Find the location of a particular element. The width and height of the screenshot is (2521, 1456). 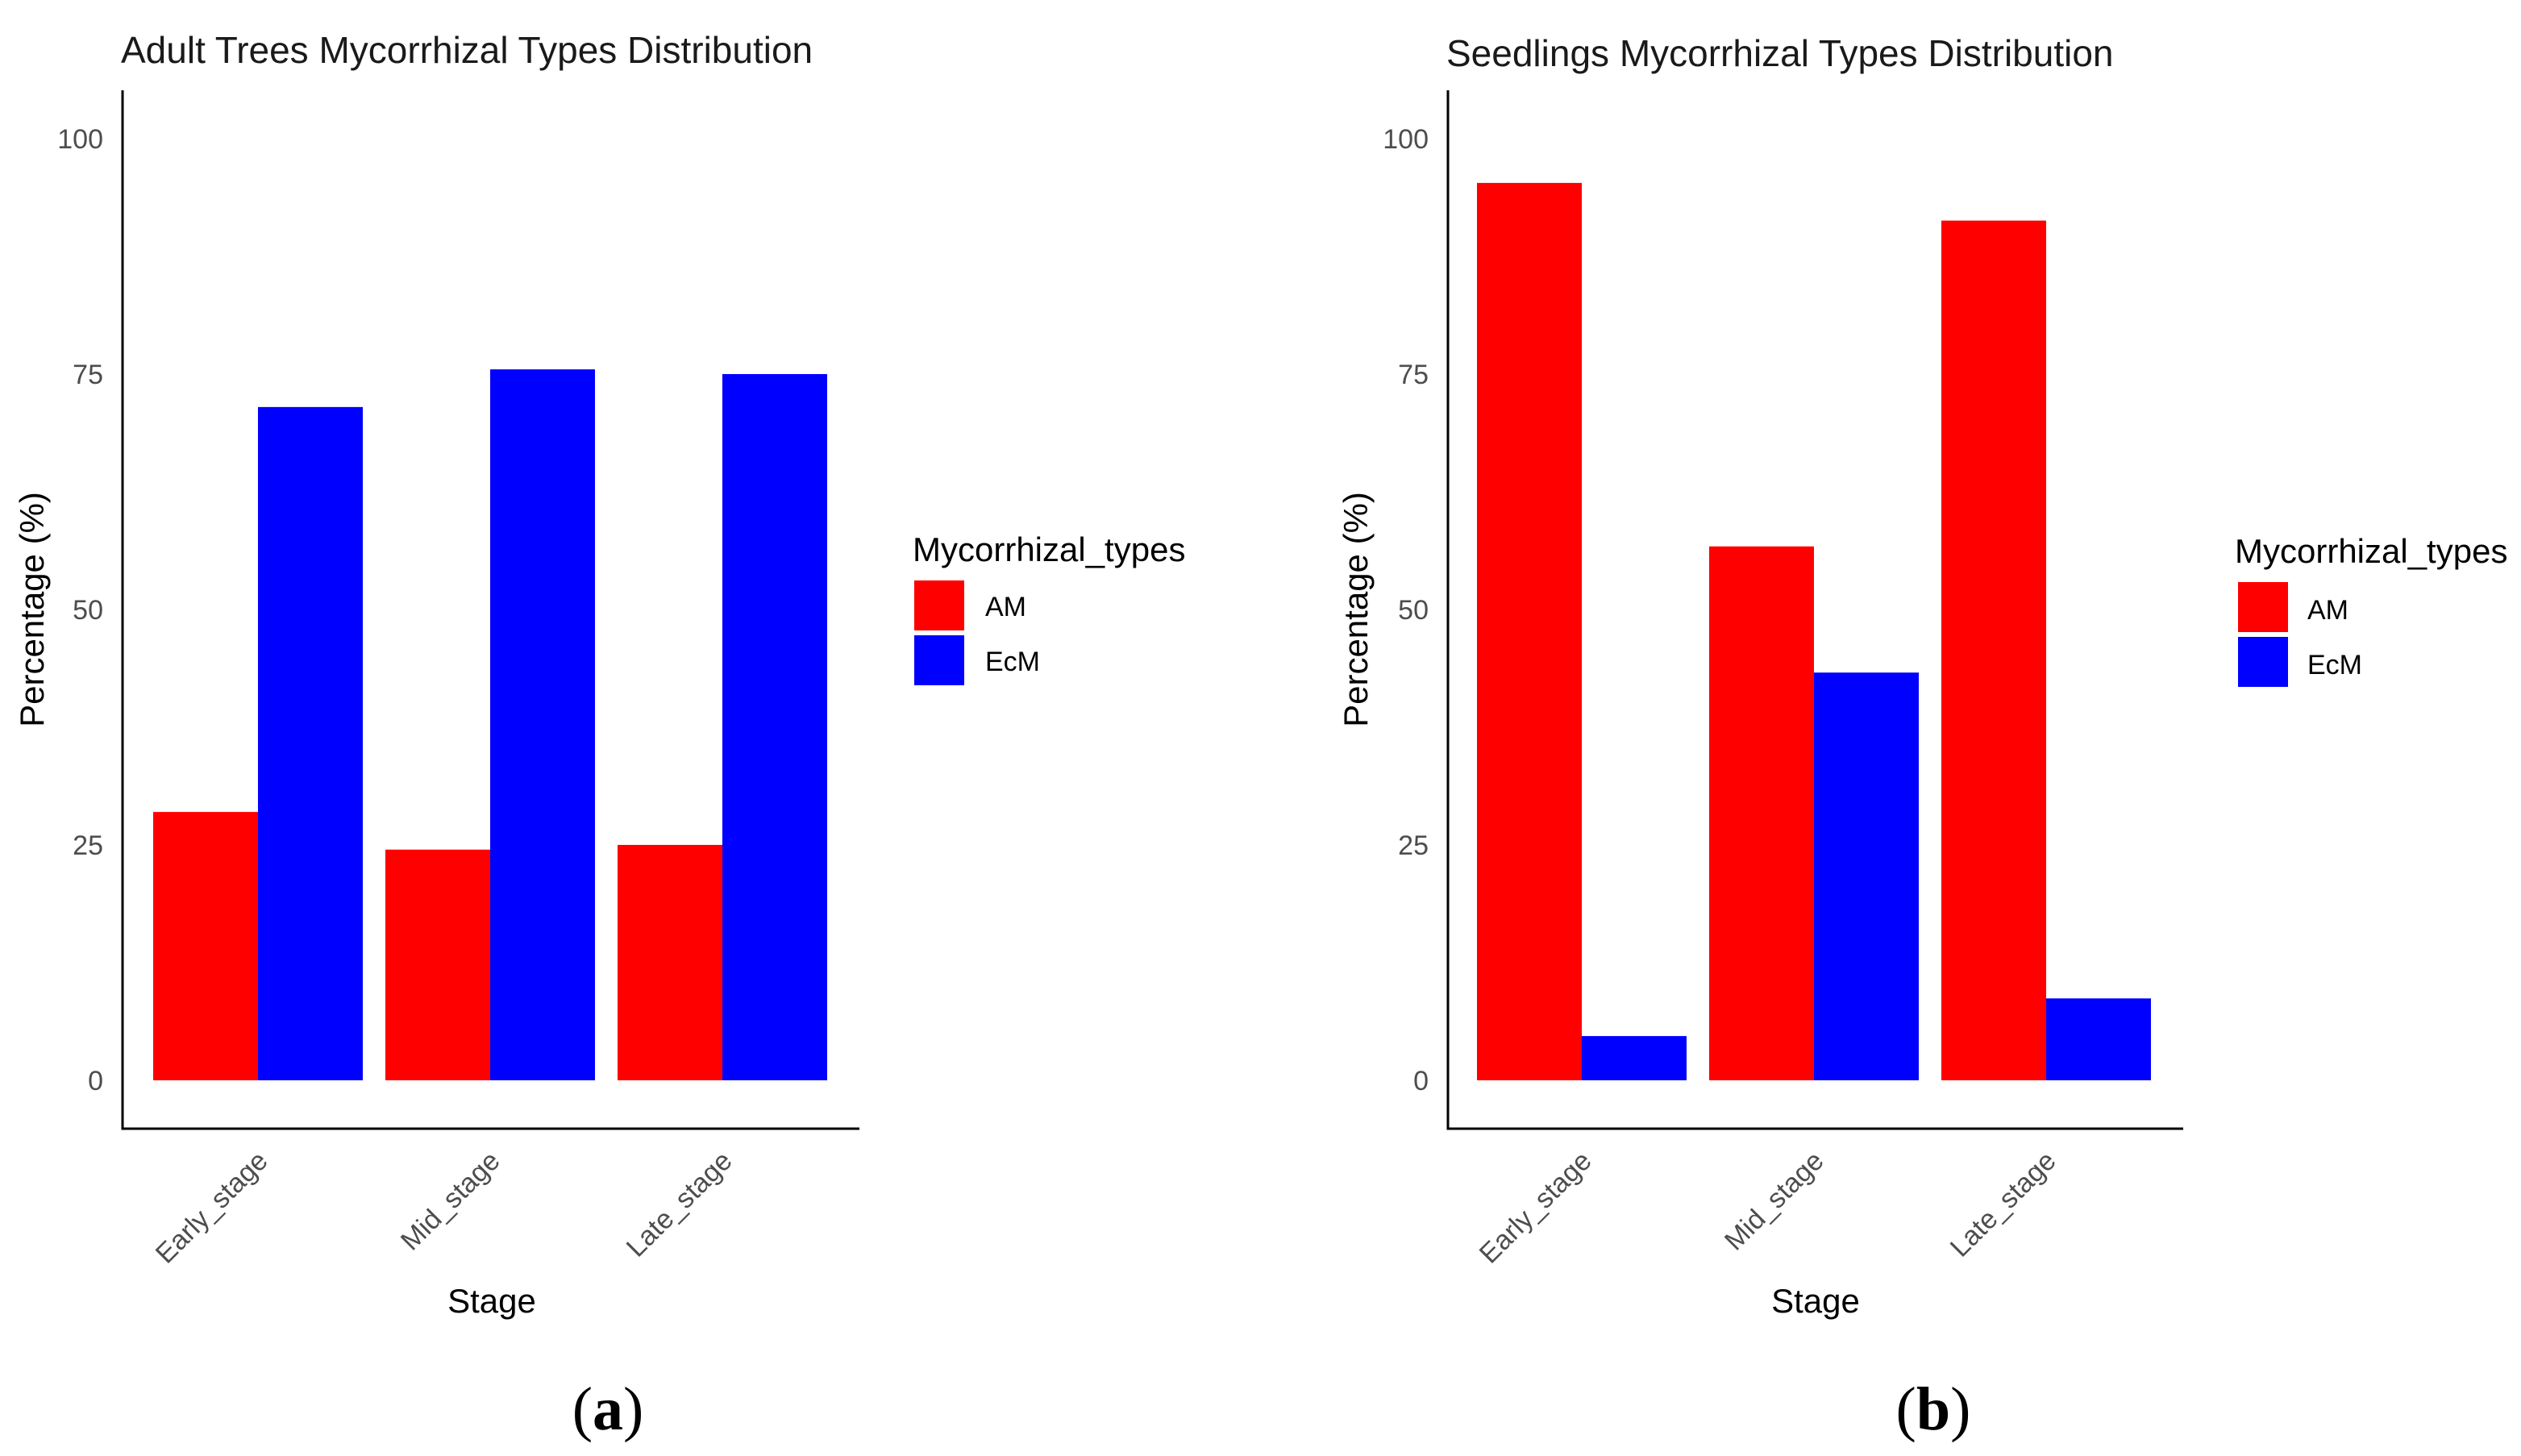

panel-label: (a) is located at coordinates (608, 1409).